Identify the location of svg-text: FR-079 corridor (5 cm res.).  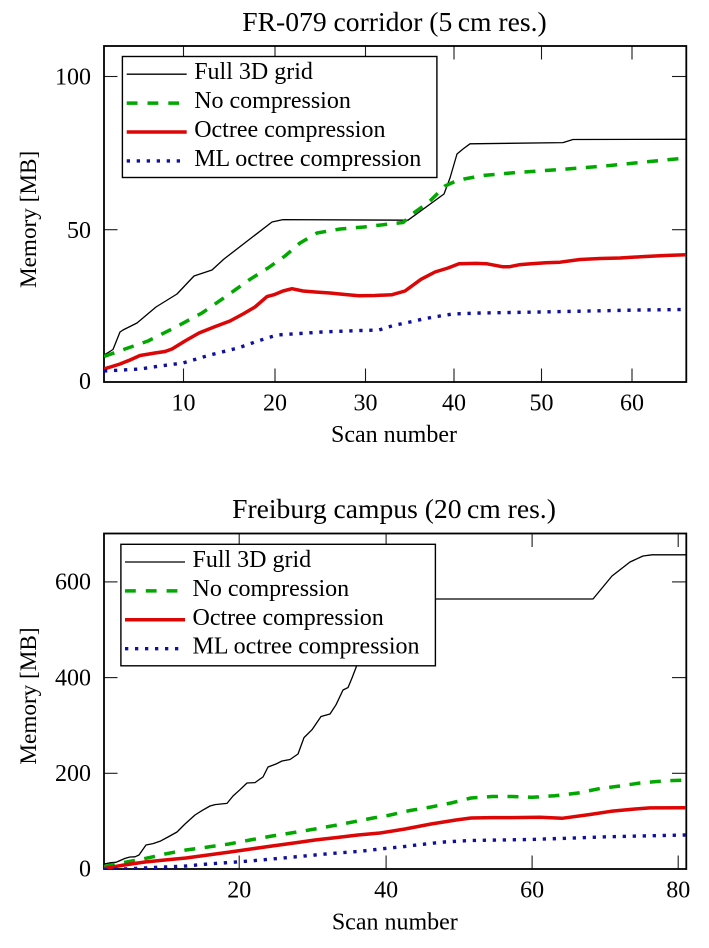
(394, 21).